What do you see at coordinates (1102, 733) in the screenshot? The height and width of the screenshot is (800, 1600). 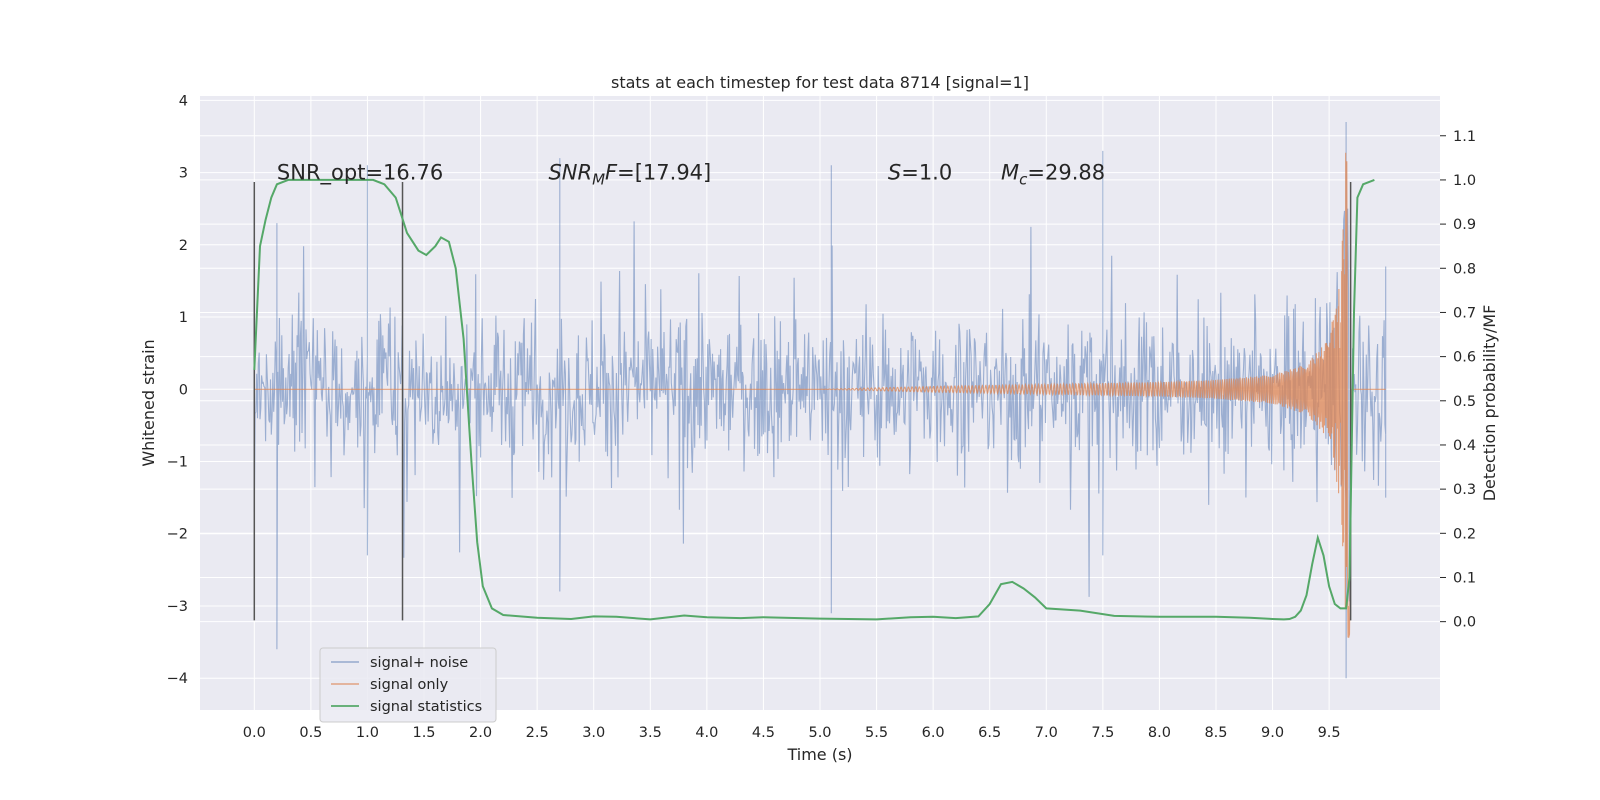 I see `x-tick-label: 7.5` at bounding box center [1102, 733].